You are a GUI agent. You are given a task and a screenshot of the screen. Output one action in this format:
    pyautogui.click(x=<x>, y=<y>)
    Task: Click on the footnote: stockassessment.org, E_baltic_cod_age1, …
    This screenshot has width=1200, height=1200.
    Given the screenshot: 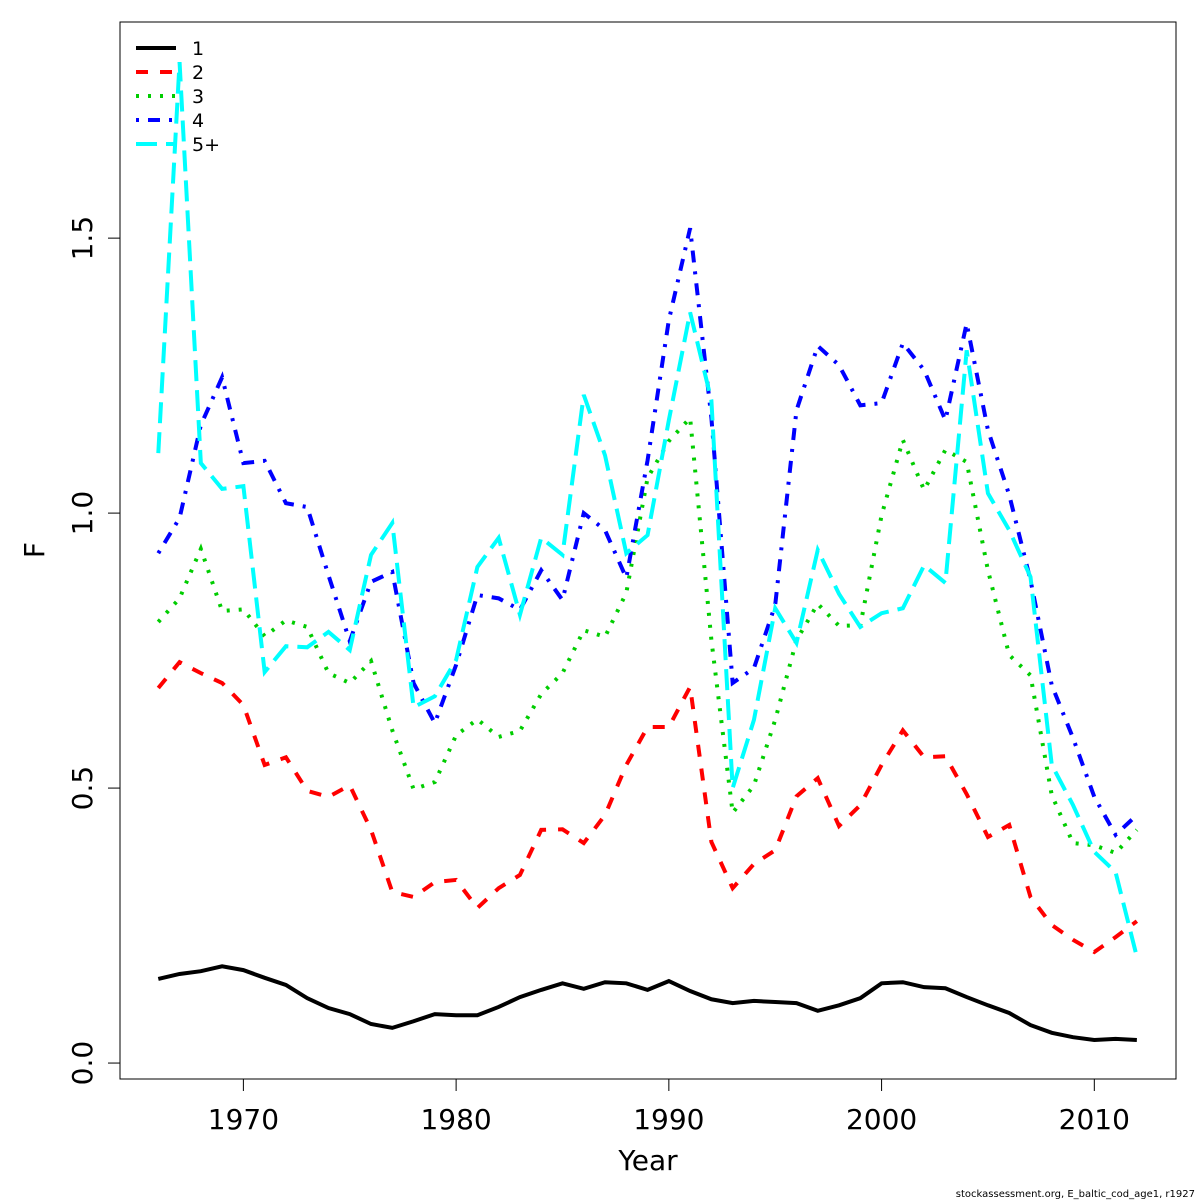 What is the action you would take?
    pyautogui.click(x=1075, y=1194)
    